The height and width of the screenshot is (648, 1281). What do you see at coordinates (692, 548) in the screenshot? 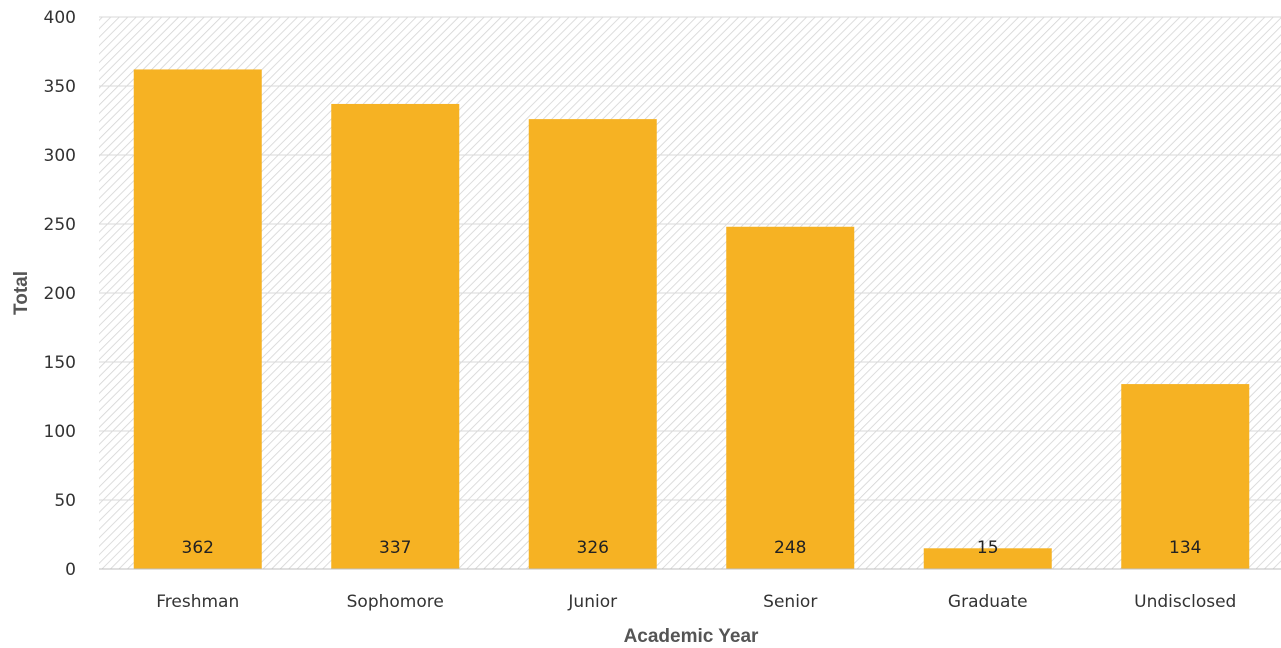
I see `data-labels: 362 337 326 248 15 134` at bounding box center [692, 548].